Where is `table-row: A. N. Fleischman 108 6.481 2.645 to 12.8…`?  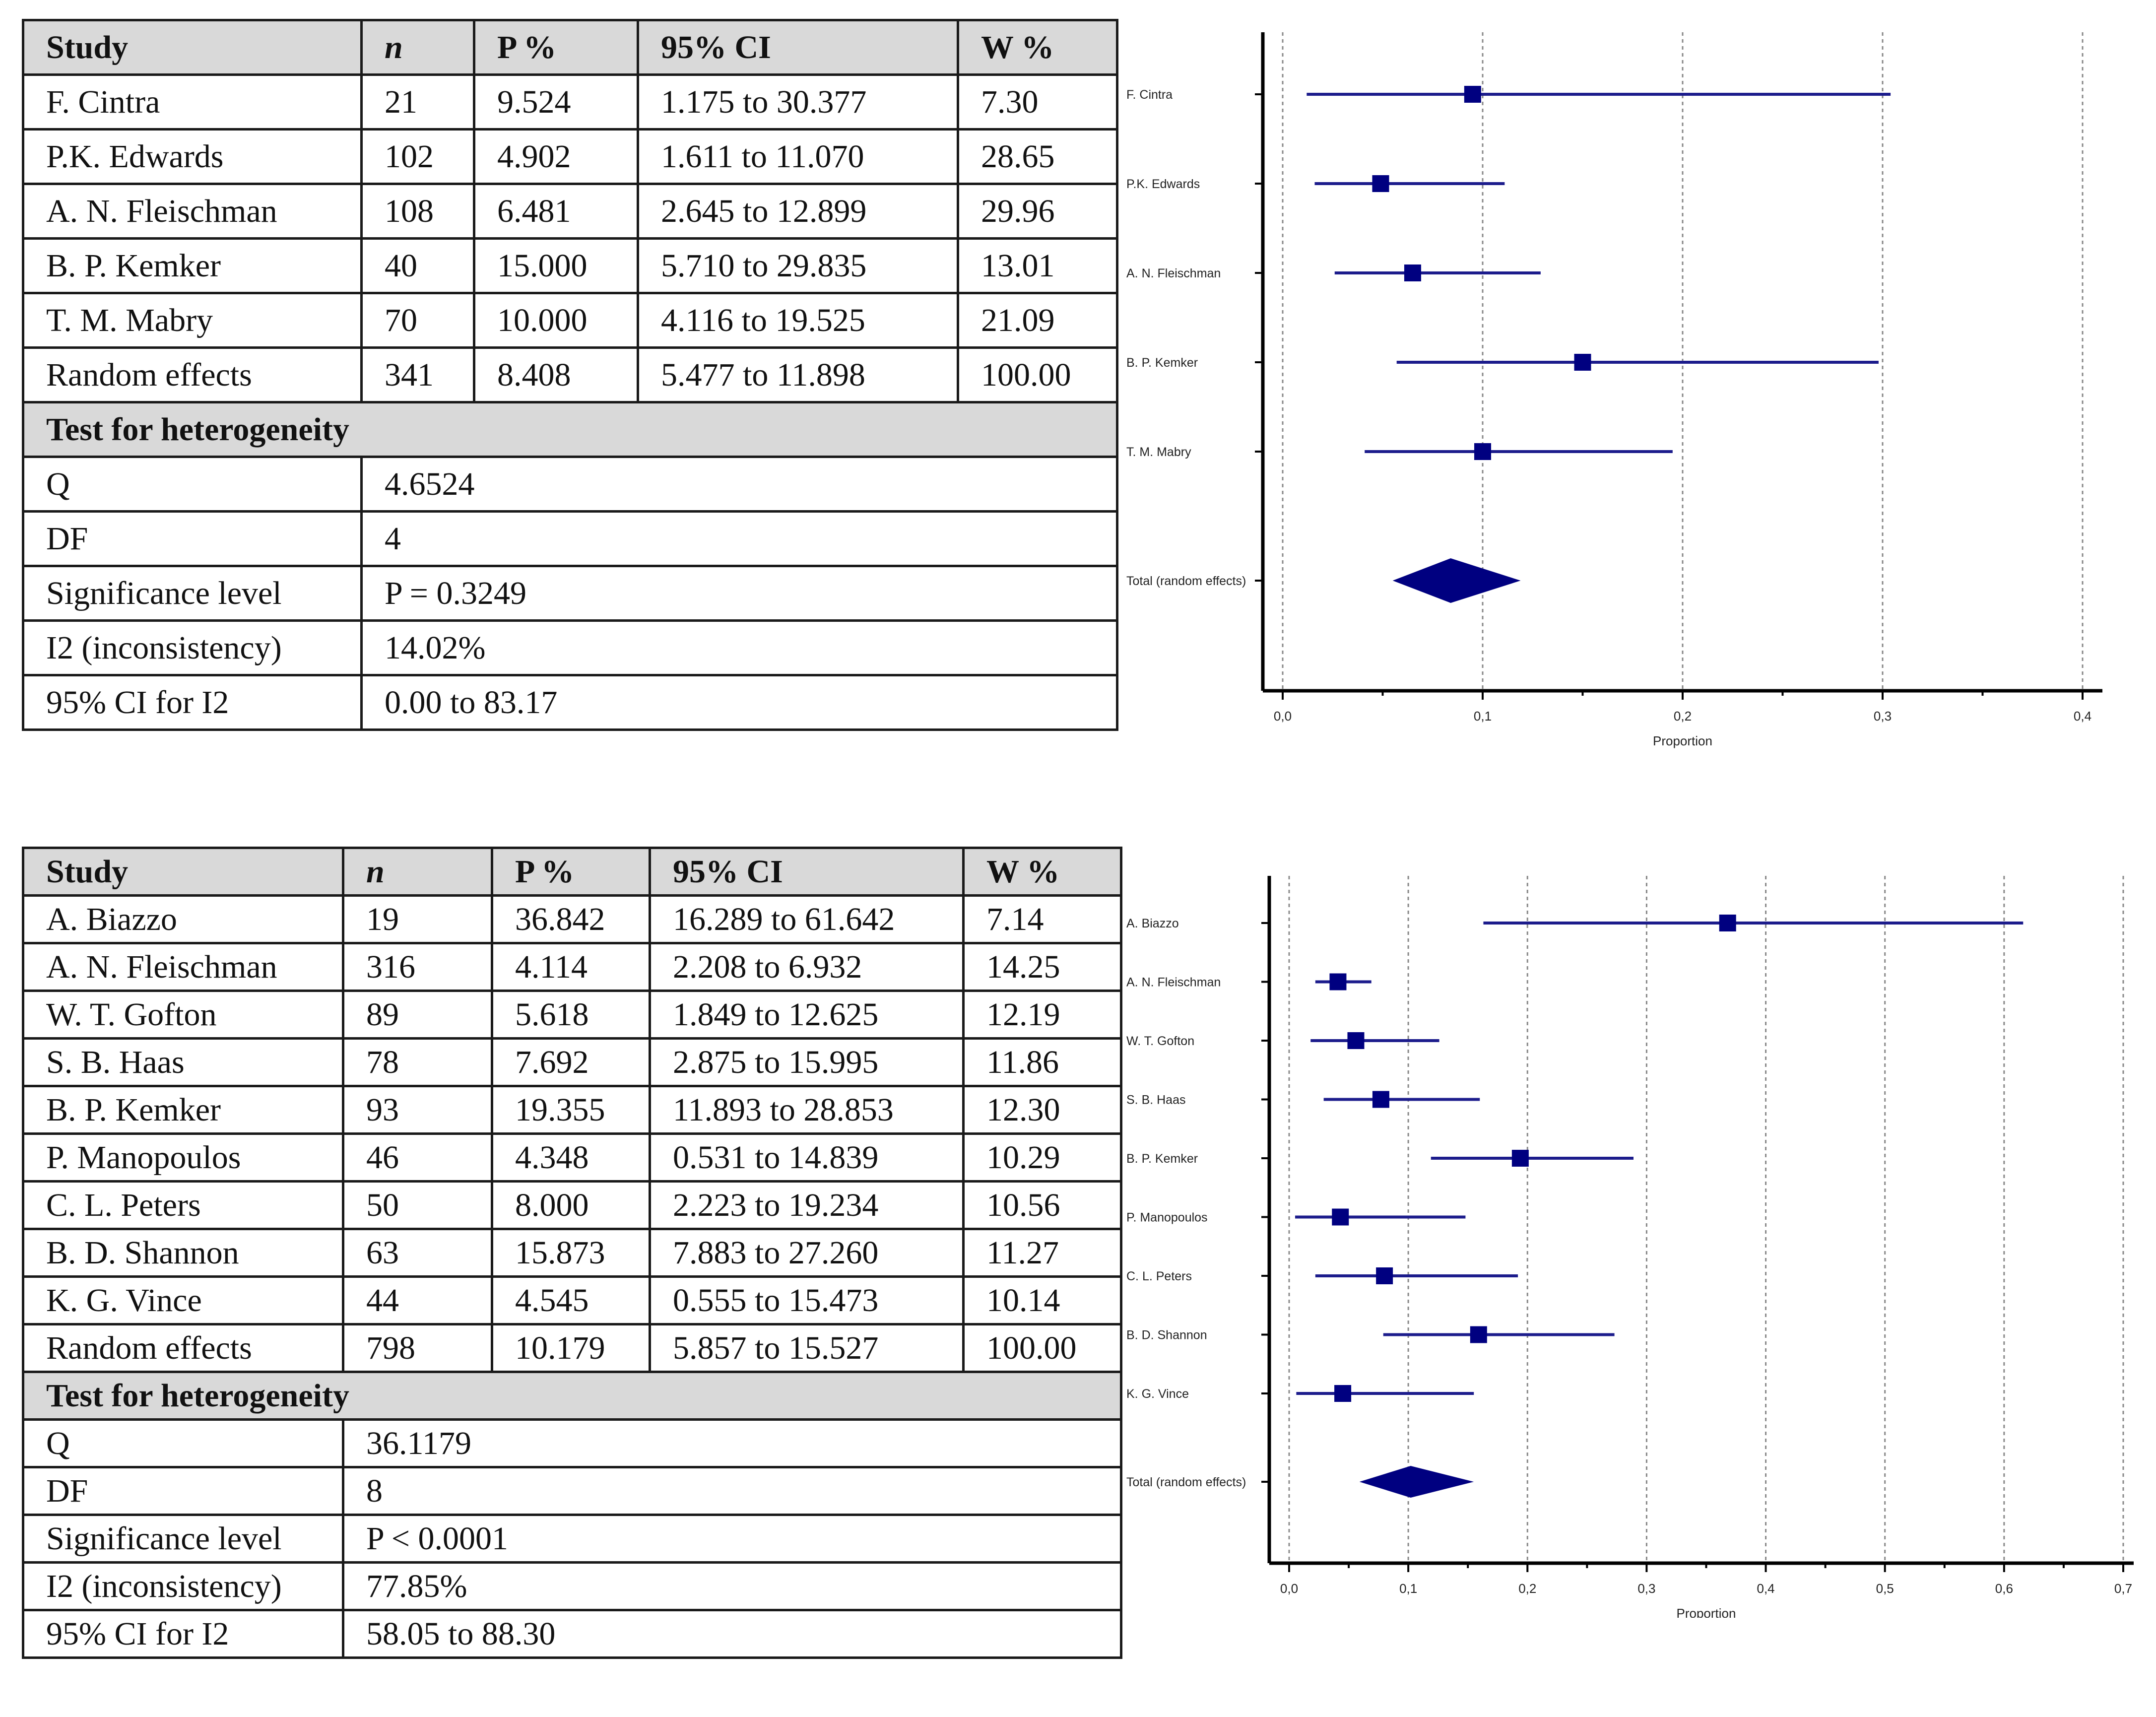 table-row: A. N. Fleischman 108 6.481 2.645 to 12.8… is located at coordinates (570, 212).